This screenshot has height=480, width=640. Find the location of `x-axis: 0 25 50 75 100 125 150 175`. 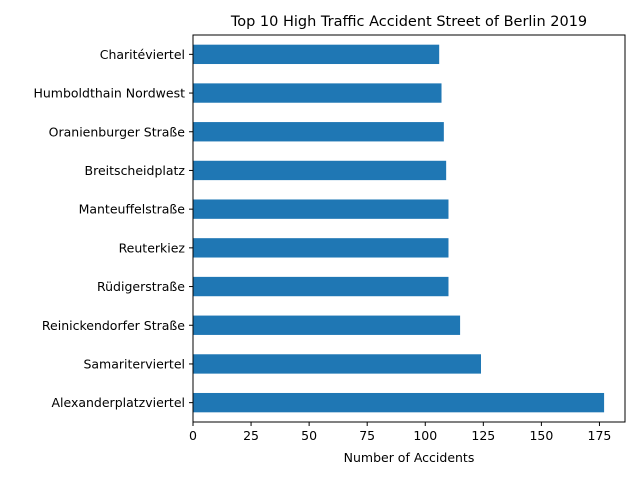

x-axis: 0 25 50 75 100 125 150 175 is located at coordinates (400, 432).